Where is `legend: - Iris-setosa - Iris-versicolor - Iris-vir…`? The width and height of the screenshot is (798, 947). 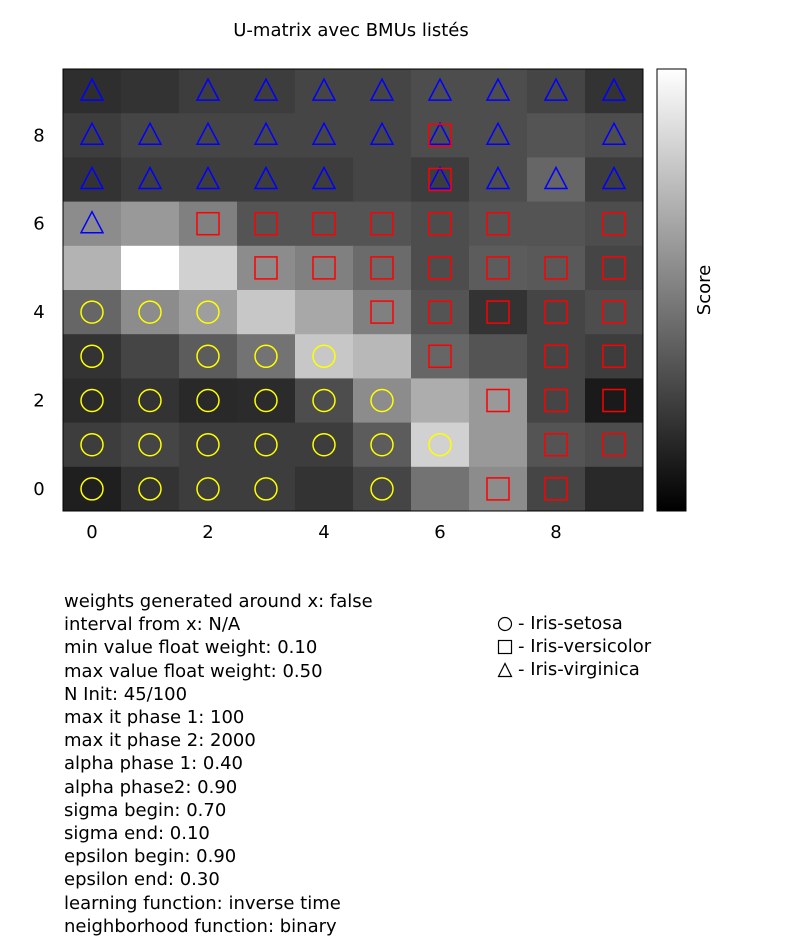 legend: - Iris-setosa - Iris-versicolor - Iris-vir… is located at coordinates (574, 647).